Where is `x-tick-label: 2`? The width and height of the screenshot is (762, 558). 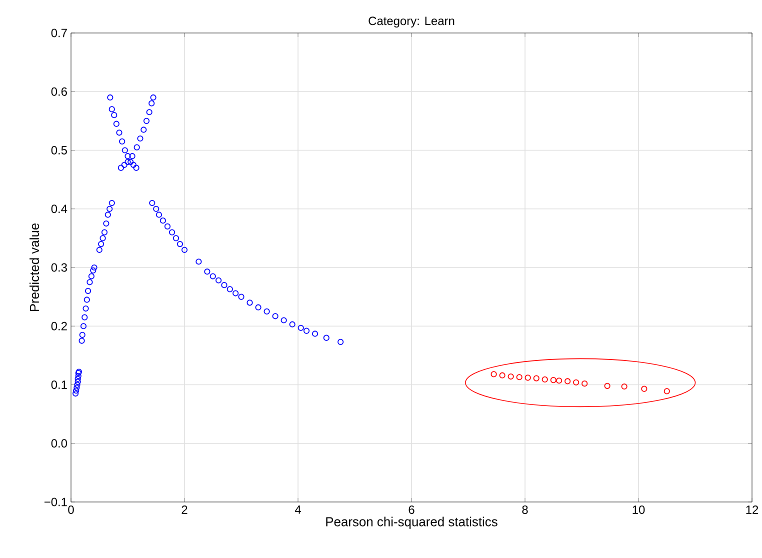
x-tick-label: 2 is located at coordinates (185, 510).